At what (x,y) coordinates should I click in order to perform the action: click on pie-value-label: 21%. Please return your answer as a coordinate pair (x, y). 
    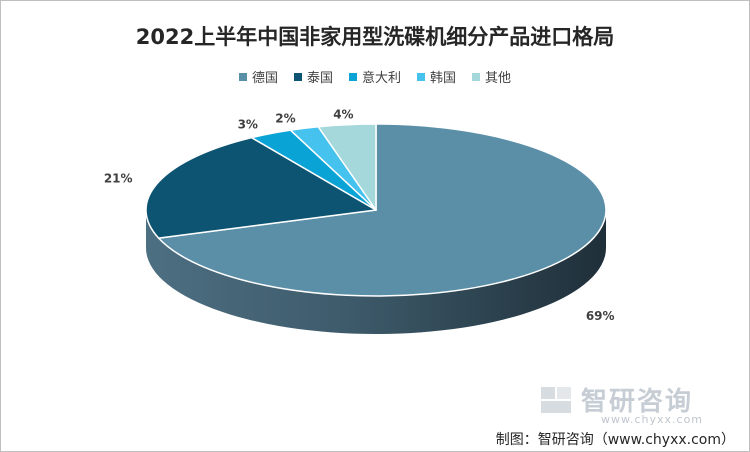
    Looking at the image, I should click on (118, 178).